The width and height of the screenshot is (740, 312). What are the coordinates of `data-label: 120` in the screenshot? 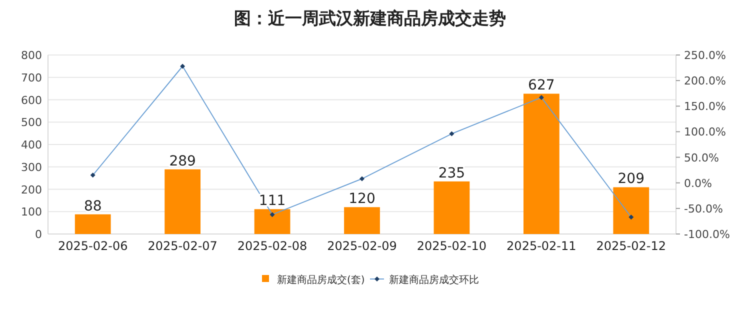 It's located at (362, 199).